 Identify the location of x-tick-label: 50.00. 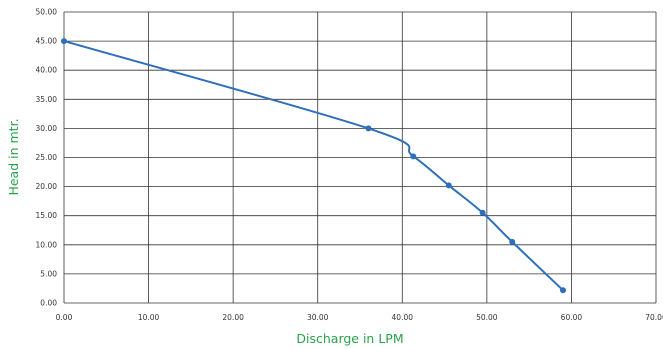
(487, 317).